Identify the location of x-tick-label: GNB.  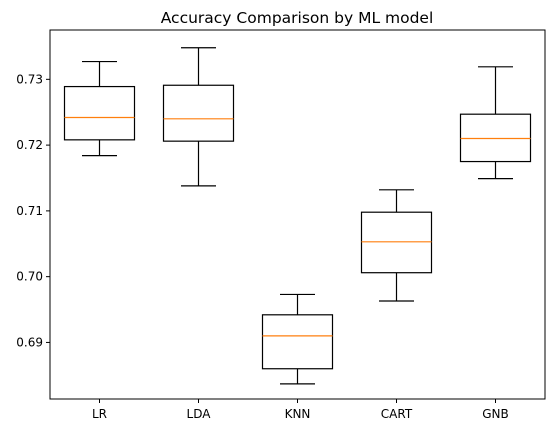
(495, 414).